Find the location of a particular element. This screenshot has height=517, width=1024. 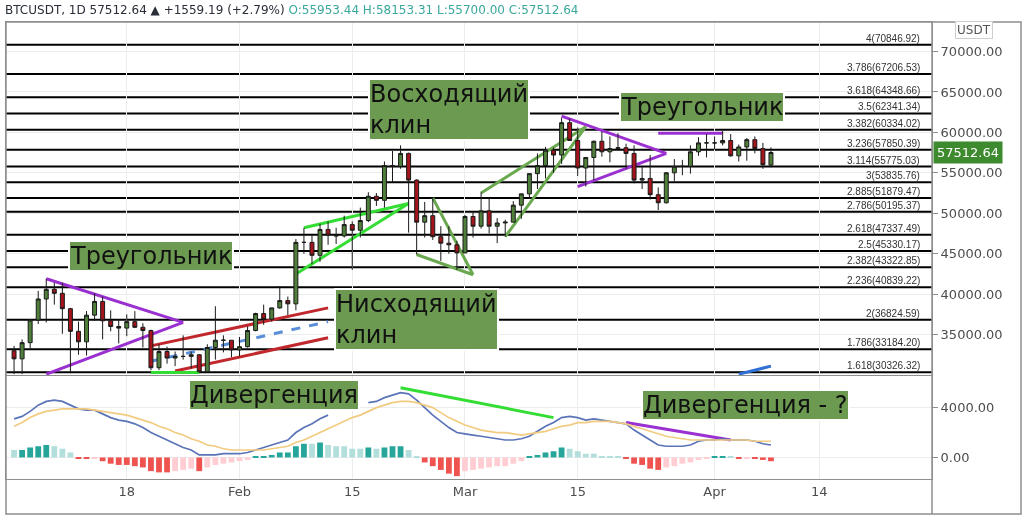

y-tick-label: 70000.00 is located at coordinates (971, 52).